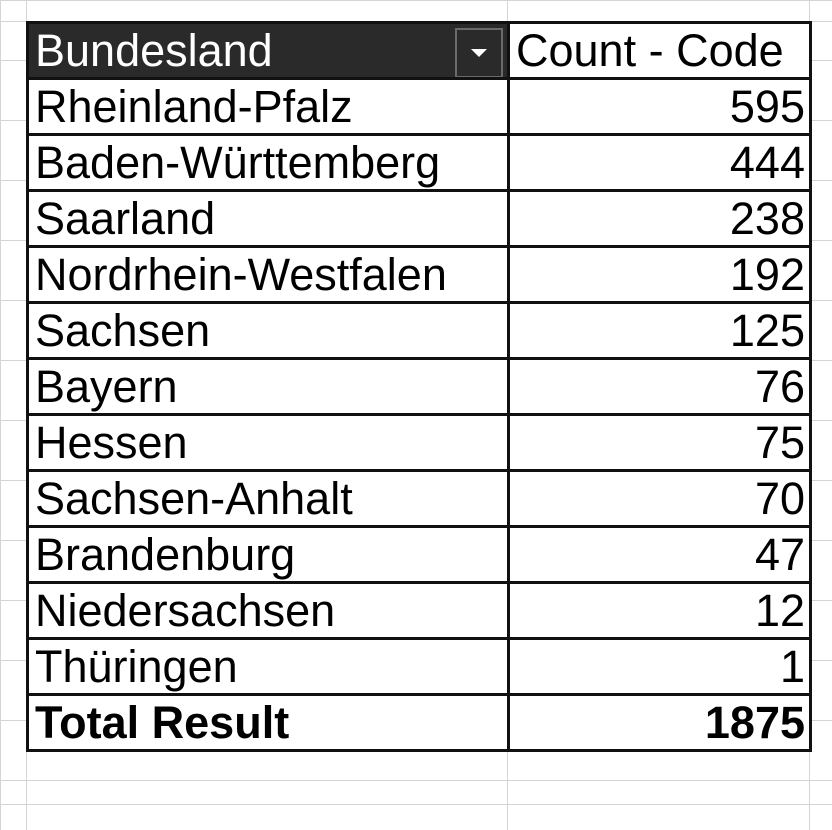 The width and height of the screenshot is (832, 830). What do you see at coordinates (154, 50) in the screenshot?
I see `row-field-label: Bundesland` at bounding box center [154, 50].